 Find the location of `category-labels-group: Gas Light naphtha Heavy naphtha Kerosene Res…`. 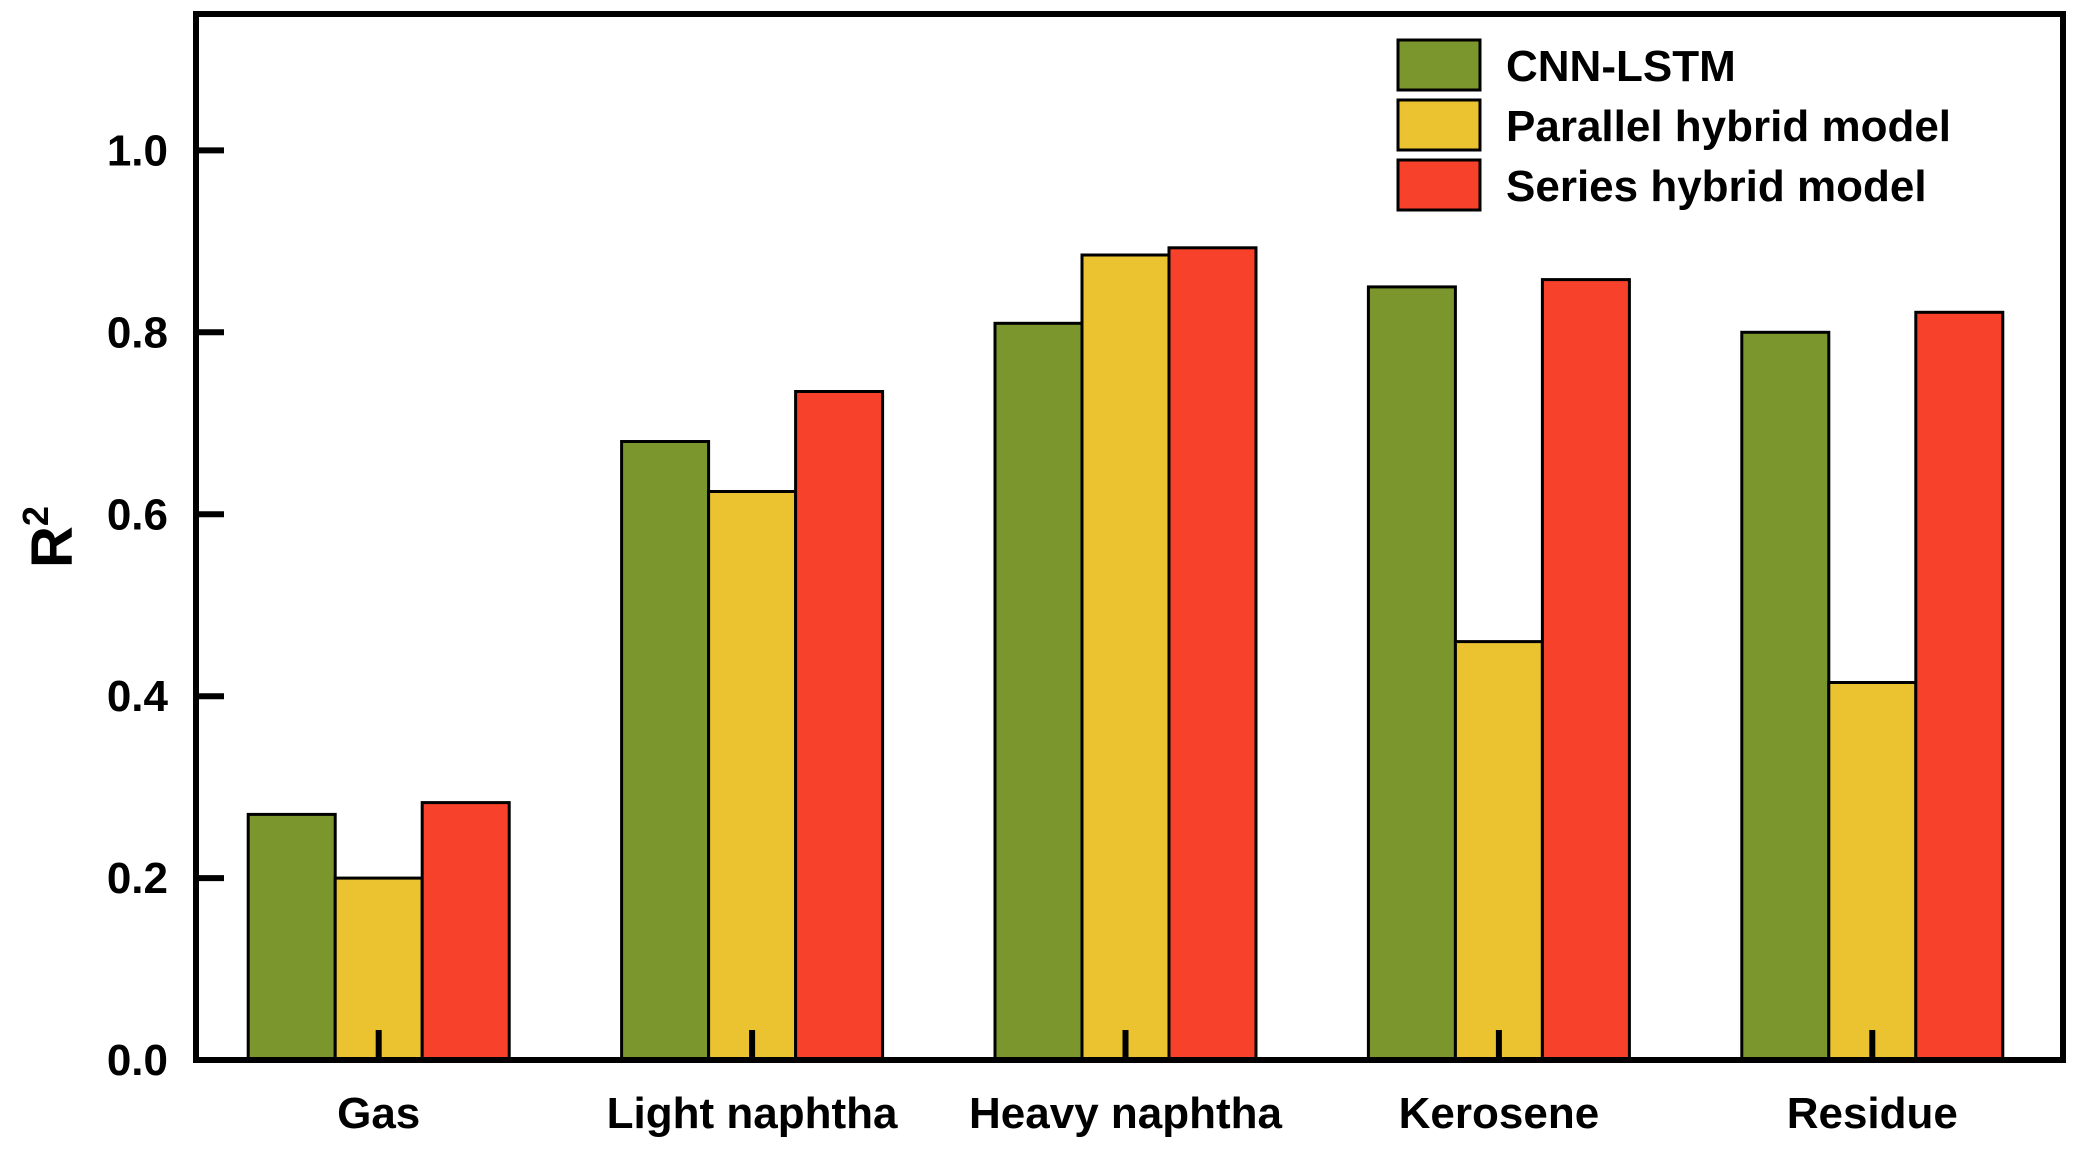

category-labels-group: Gas Light naphtha Heavy naphtha Kerosene Res… is located at coordinates (1147, 1113).